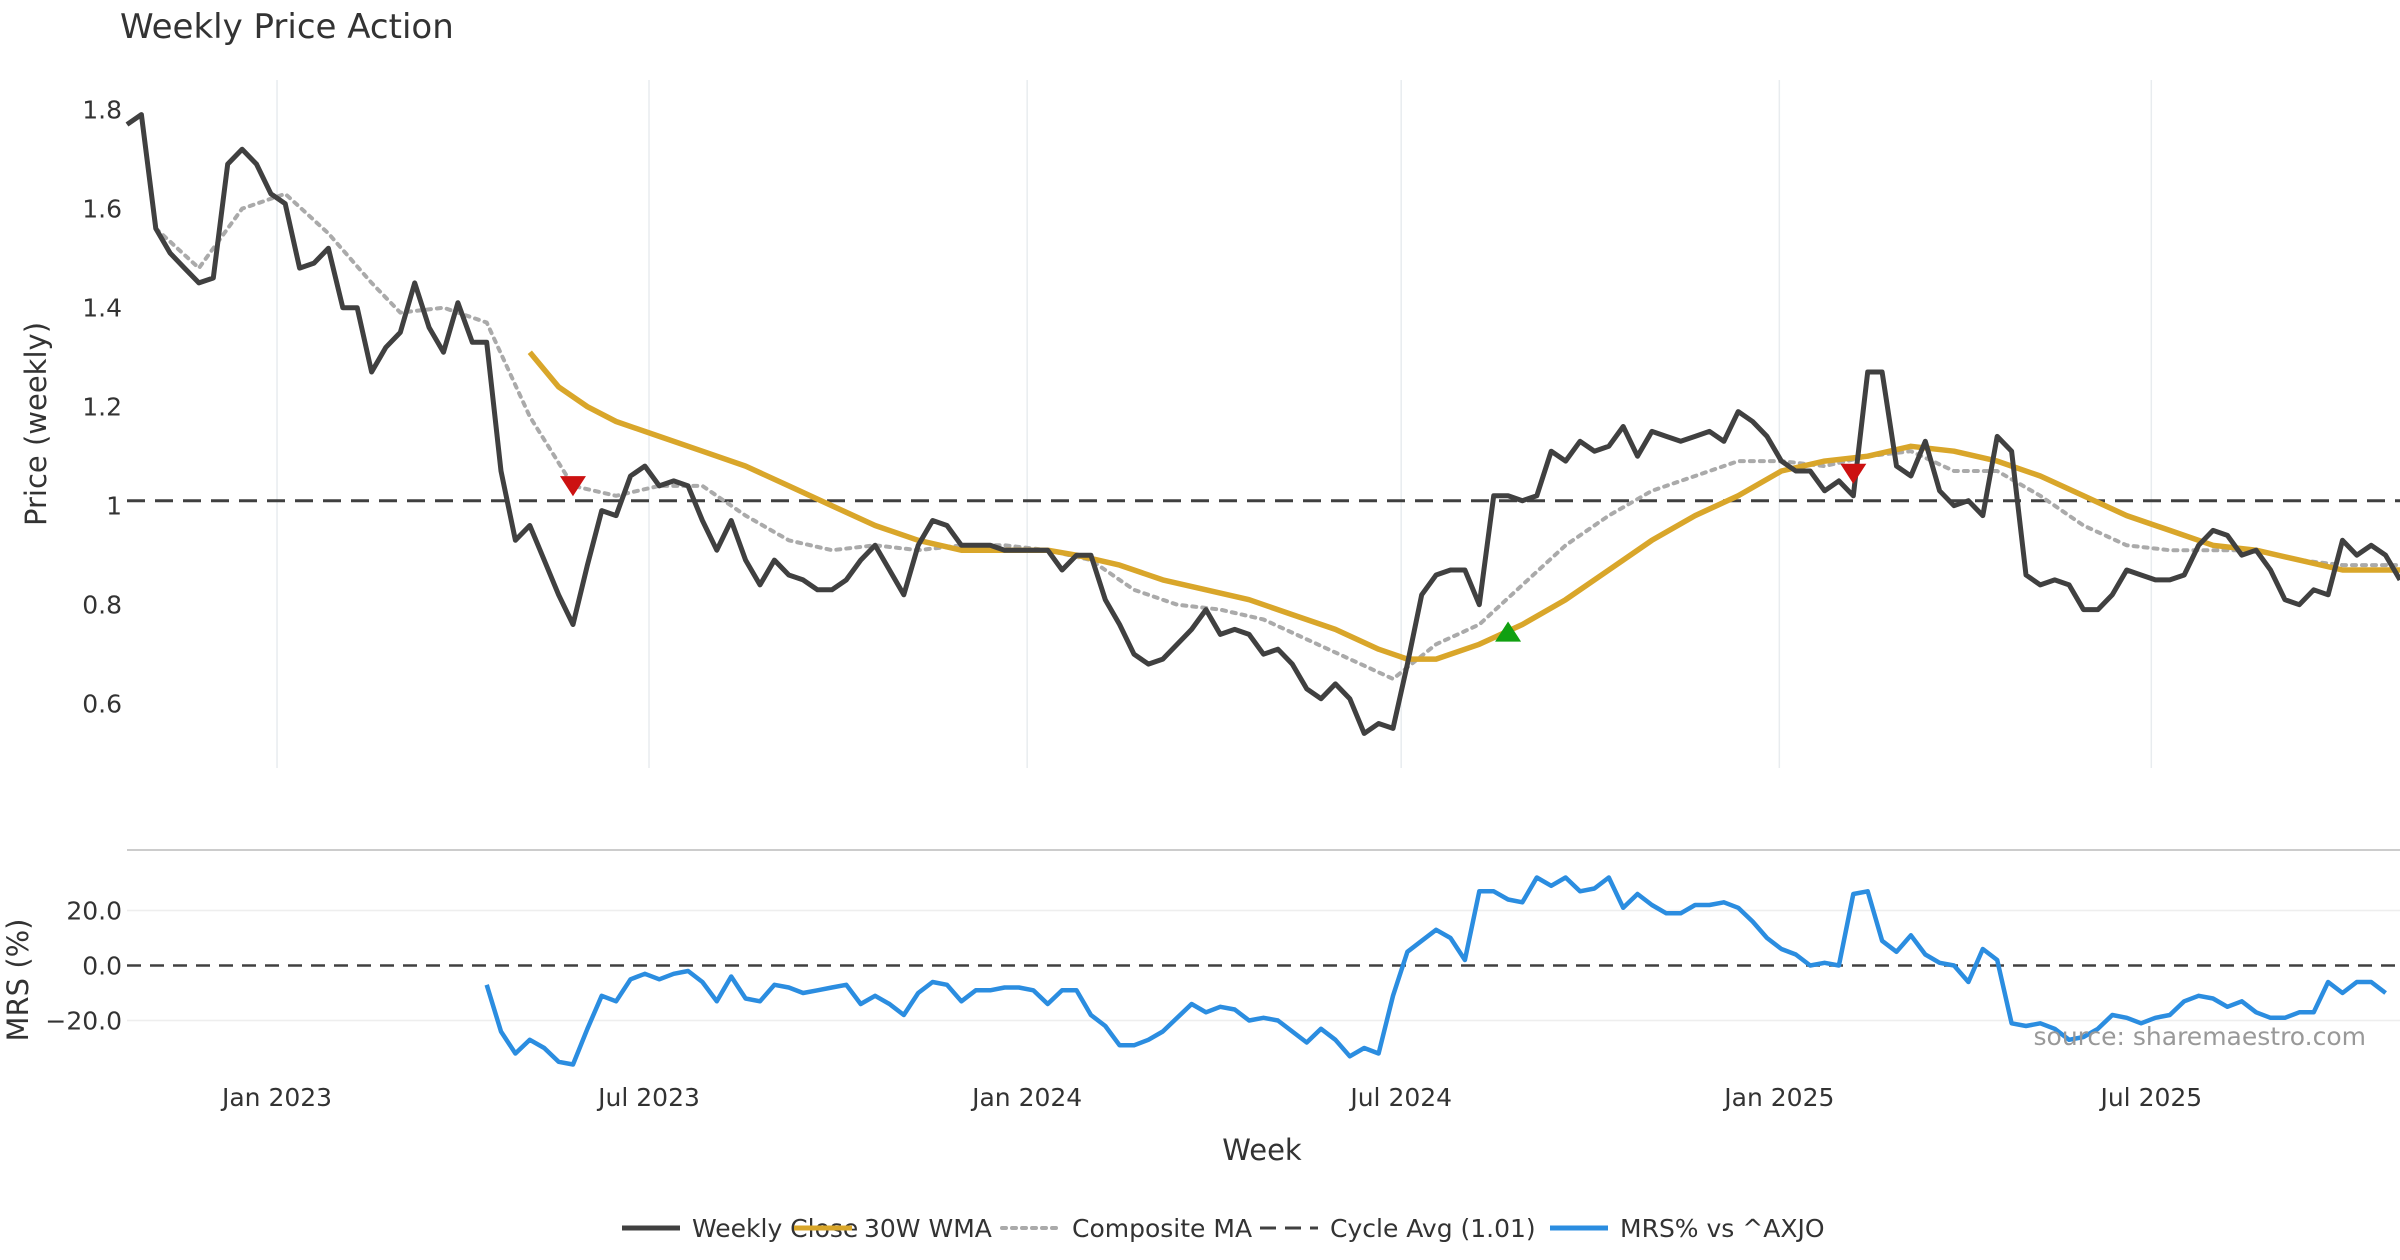  I want to click on mrs-y-tick-label: 20.0, so click(94, 911).